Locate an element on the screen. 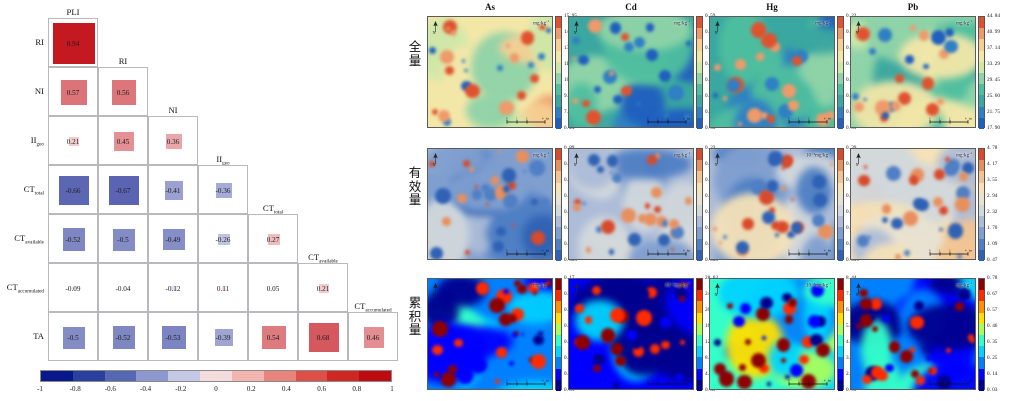 This screenshot has height=401, width=1024. corr-cell: 0.36 is located at coordinates (173, 140).